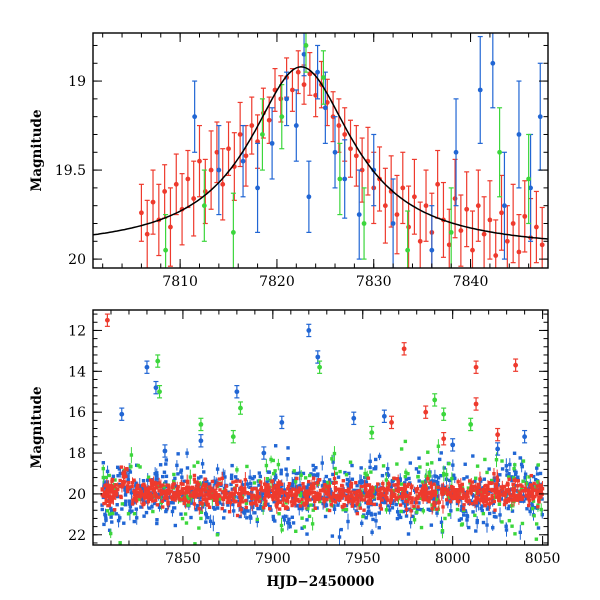 This screenshot has width=600, height=600. I want to click on x-tick-label: 7840, so click(471, 282).